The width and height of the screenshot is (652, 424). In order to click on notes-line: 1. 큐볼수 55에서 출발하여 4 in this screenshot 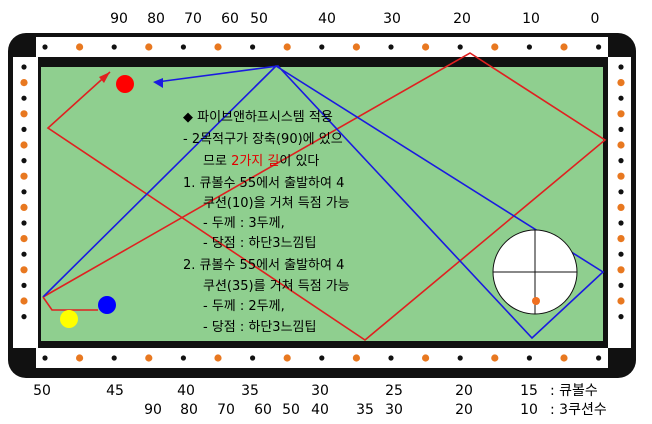, I will do `click(263, 183)`.